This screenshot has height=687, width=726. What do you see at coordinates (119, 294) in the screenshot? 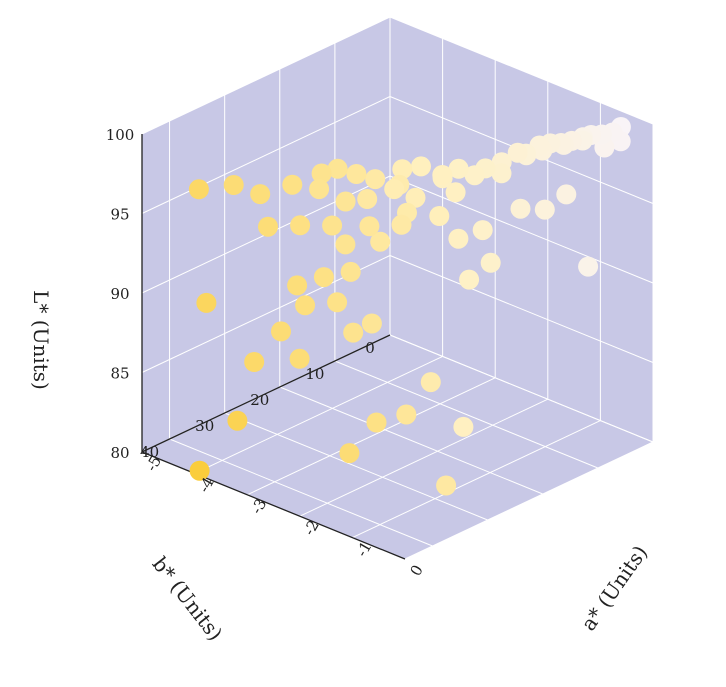
I see `z-tick-label: 90` at bounding box center [119, 294].